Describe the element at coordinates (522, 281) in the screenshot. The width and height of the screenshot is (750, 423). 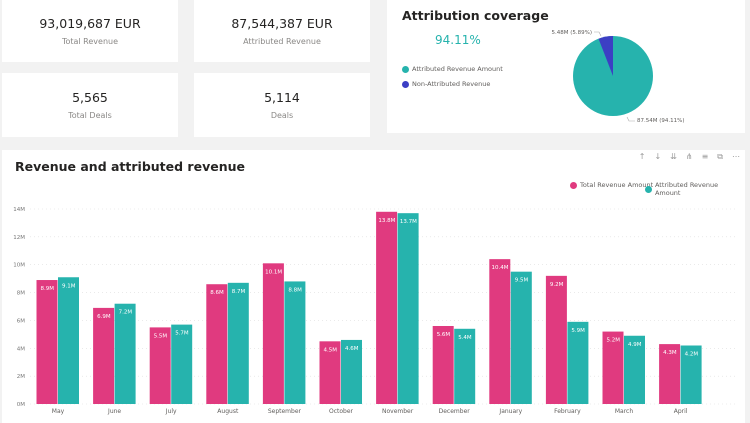
I see `data-label: 9.5M` at that location.